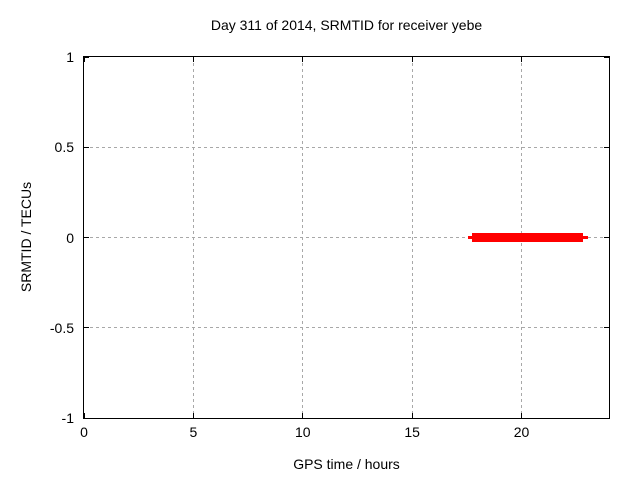  What do you see at coordinates (302, 432) in the screenshot?
I see `x-tick-label: 10` at bounding box center [302, 432].